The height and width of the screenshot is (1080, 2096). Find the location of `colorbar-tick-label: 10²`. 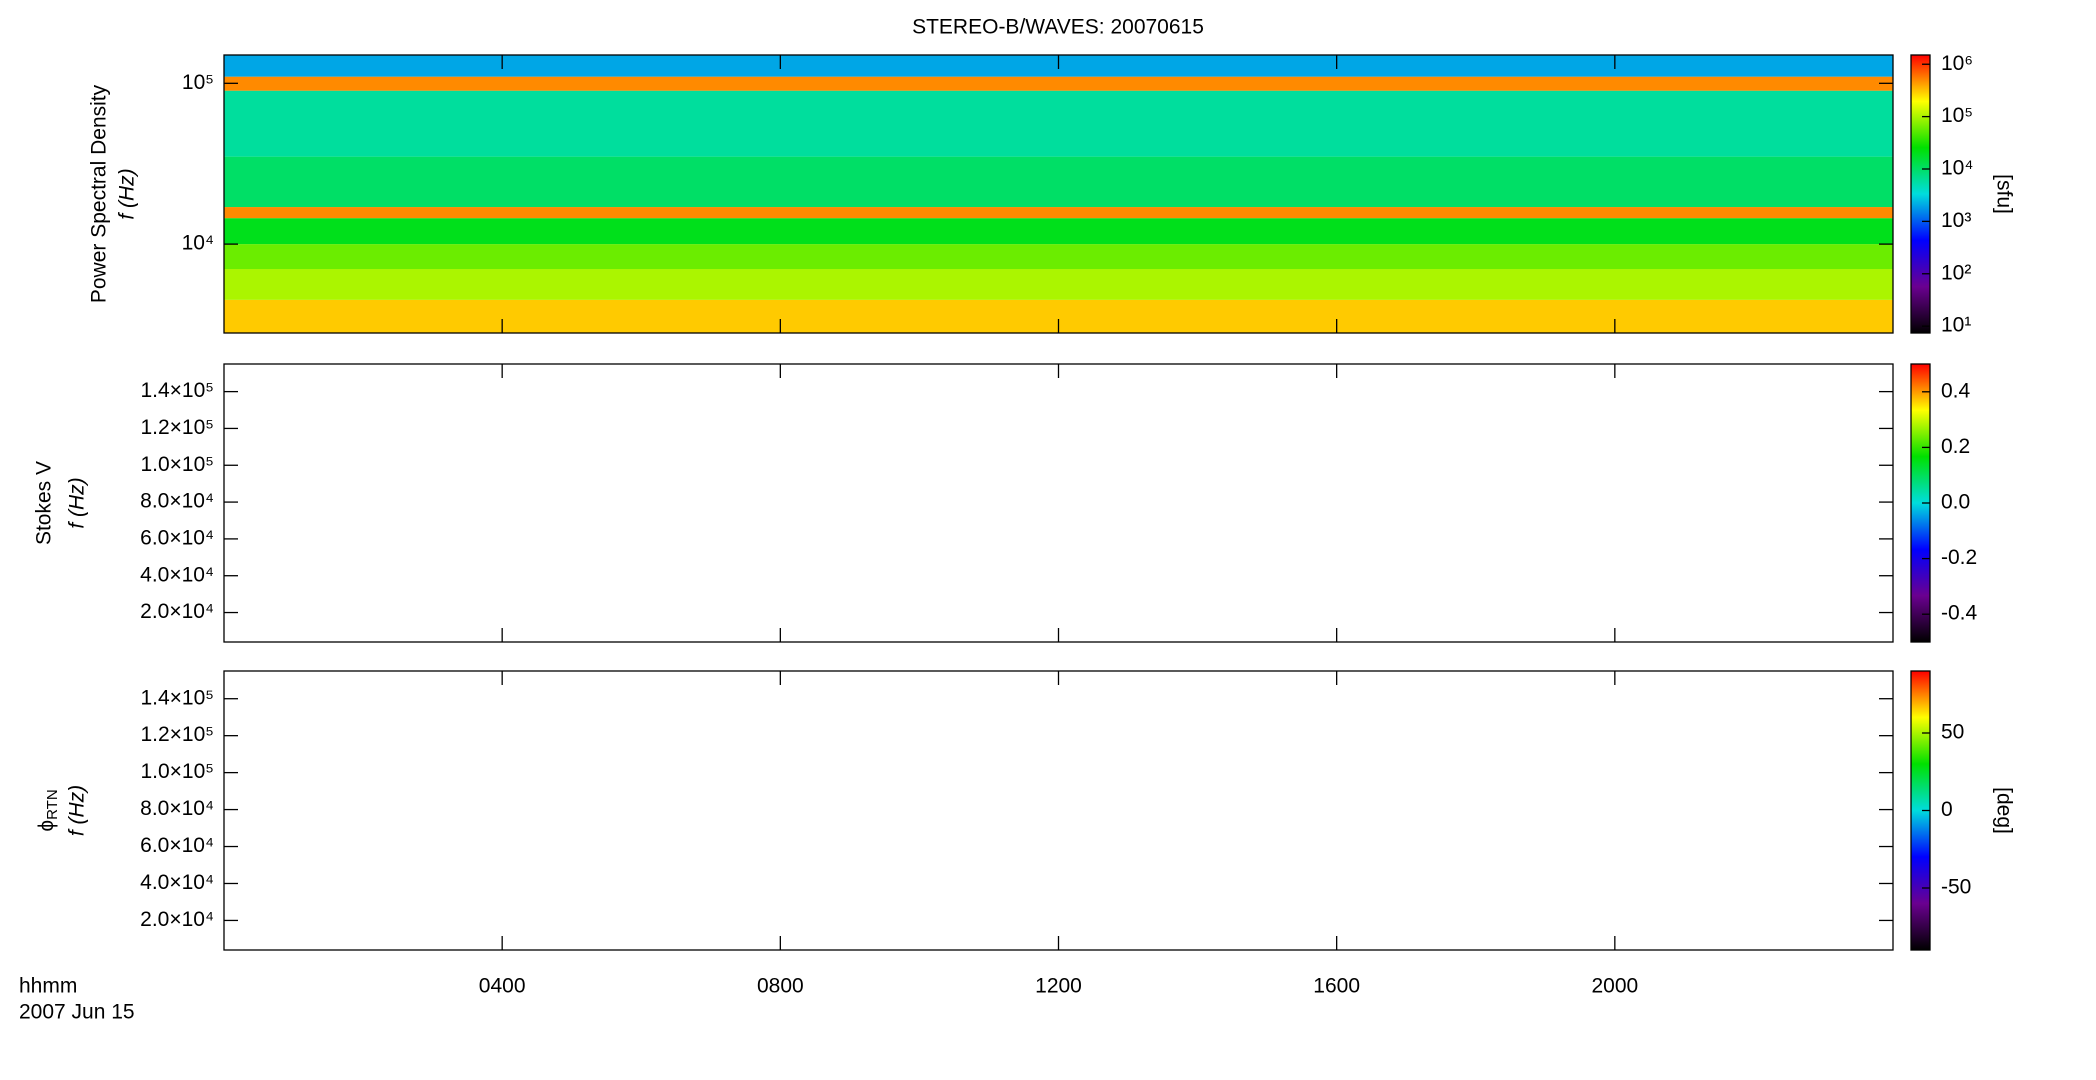

colorbar-tick-label: 10² is located at coordinates (1956, 272).